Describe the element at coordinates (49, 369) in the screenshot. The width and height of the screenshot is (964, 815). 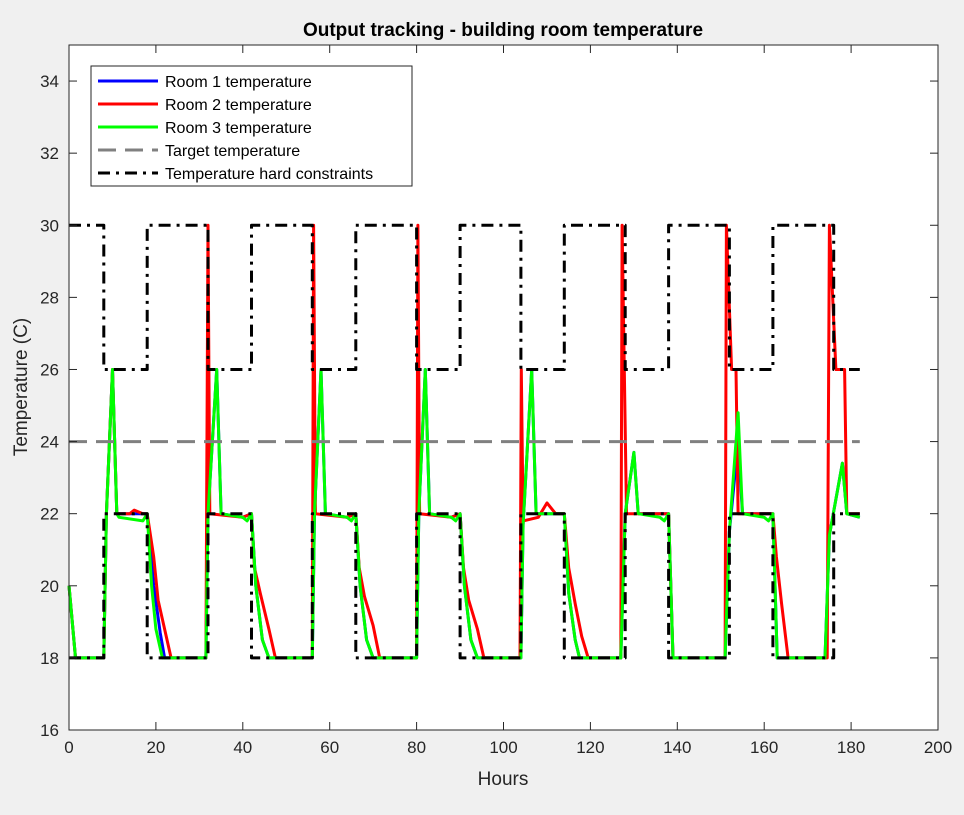
I see `y-tick-label: 26` at that location.